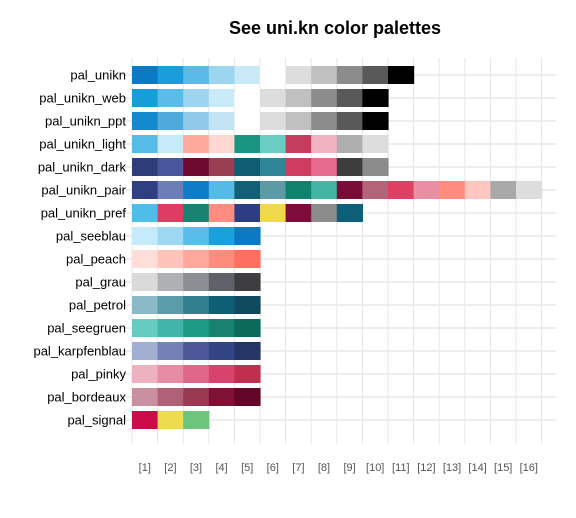 The image size is (576, 518). I want to click on palette-label: pal_unikn_ppt, so click(85, 121).